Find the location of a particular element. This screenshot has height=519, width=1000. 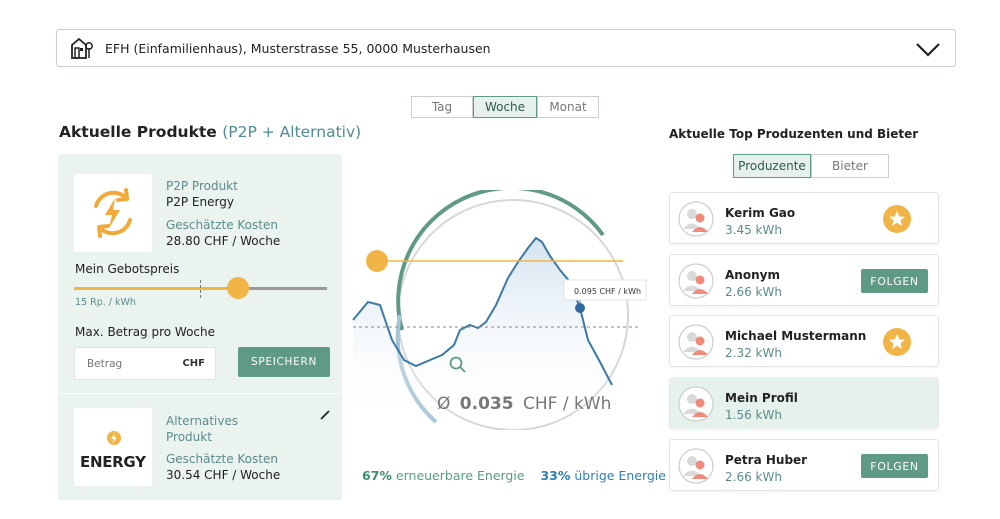

p2p-product-icon-box is located at coordinates (113, 213).